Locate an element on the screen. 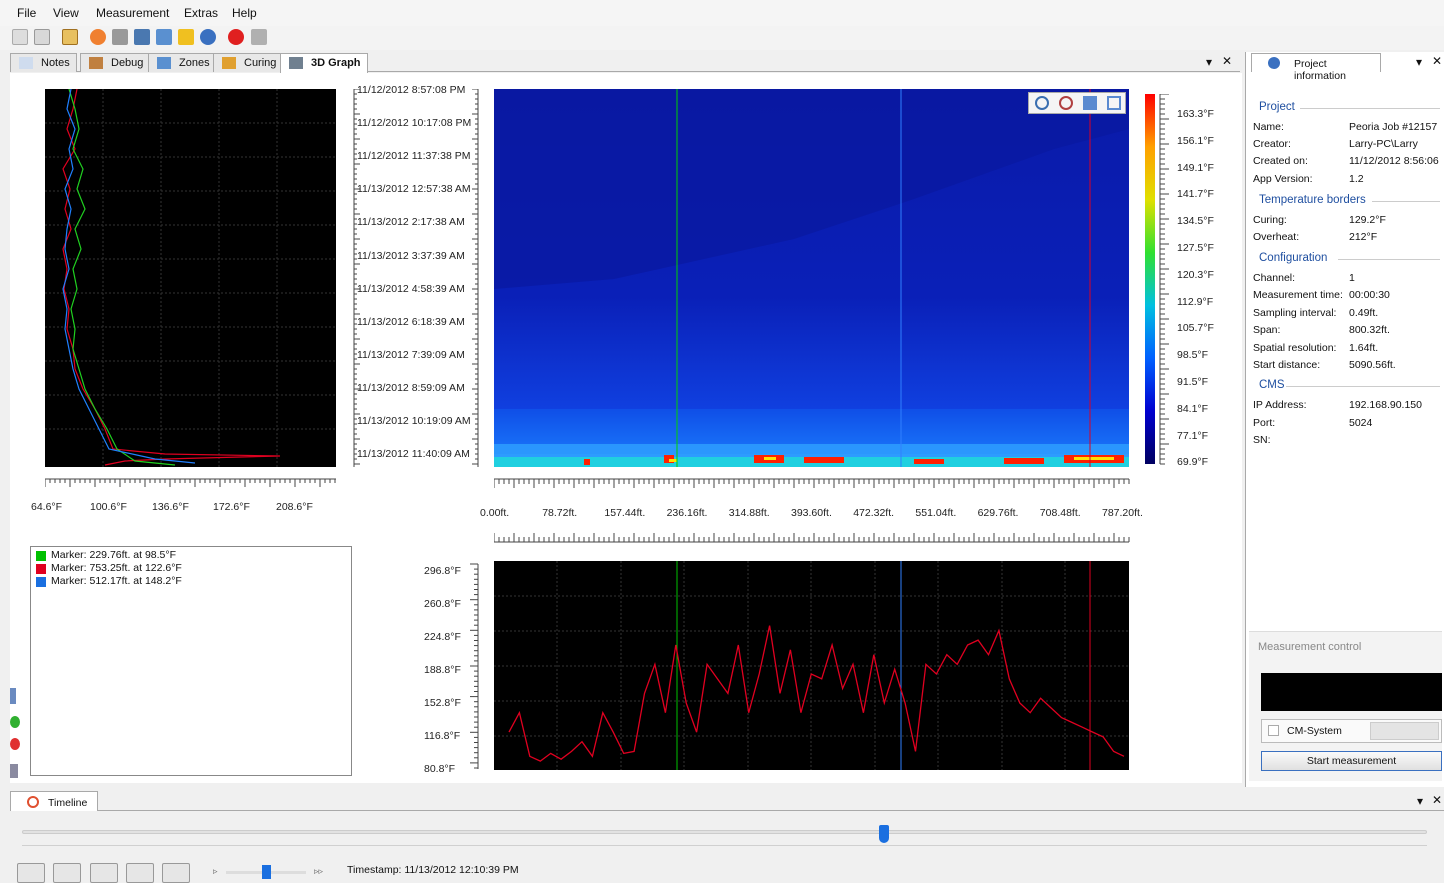 The width and height of the screenshot is (1444, 883). measurement-control-title: Measurement control is located at coordinates (1310, 647).